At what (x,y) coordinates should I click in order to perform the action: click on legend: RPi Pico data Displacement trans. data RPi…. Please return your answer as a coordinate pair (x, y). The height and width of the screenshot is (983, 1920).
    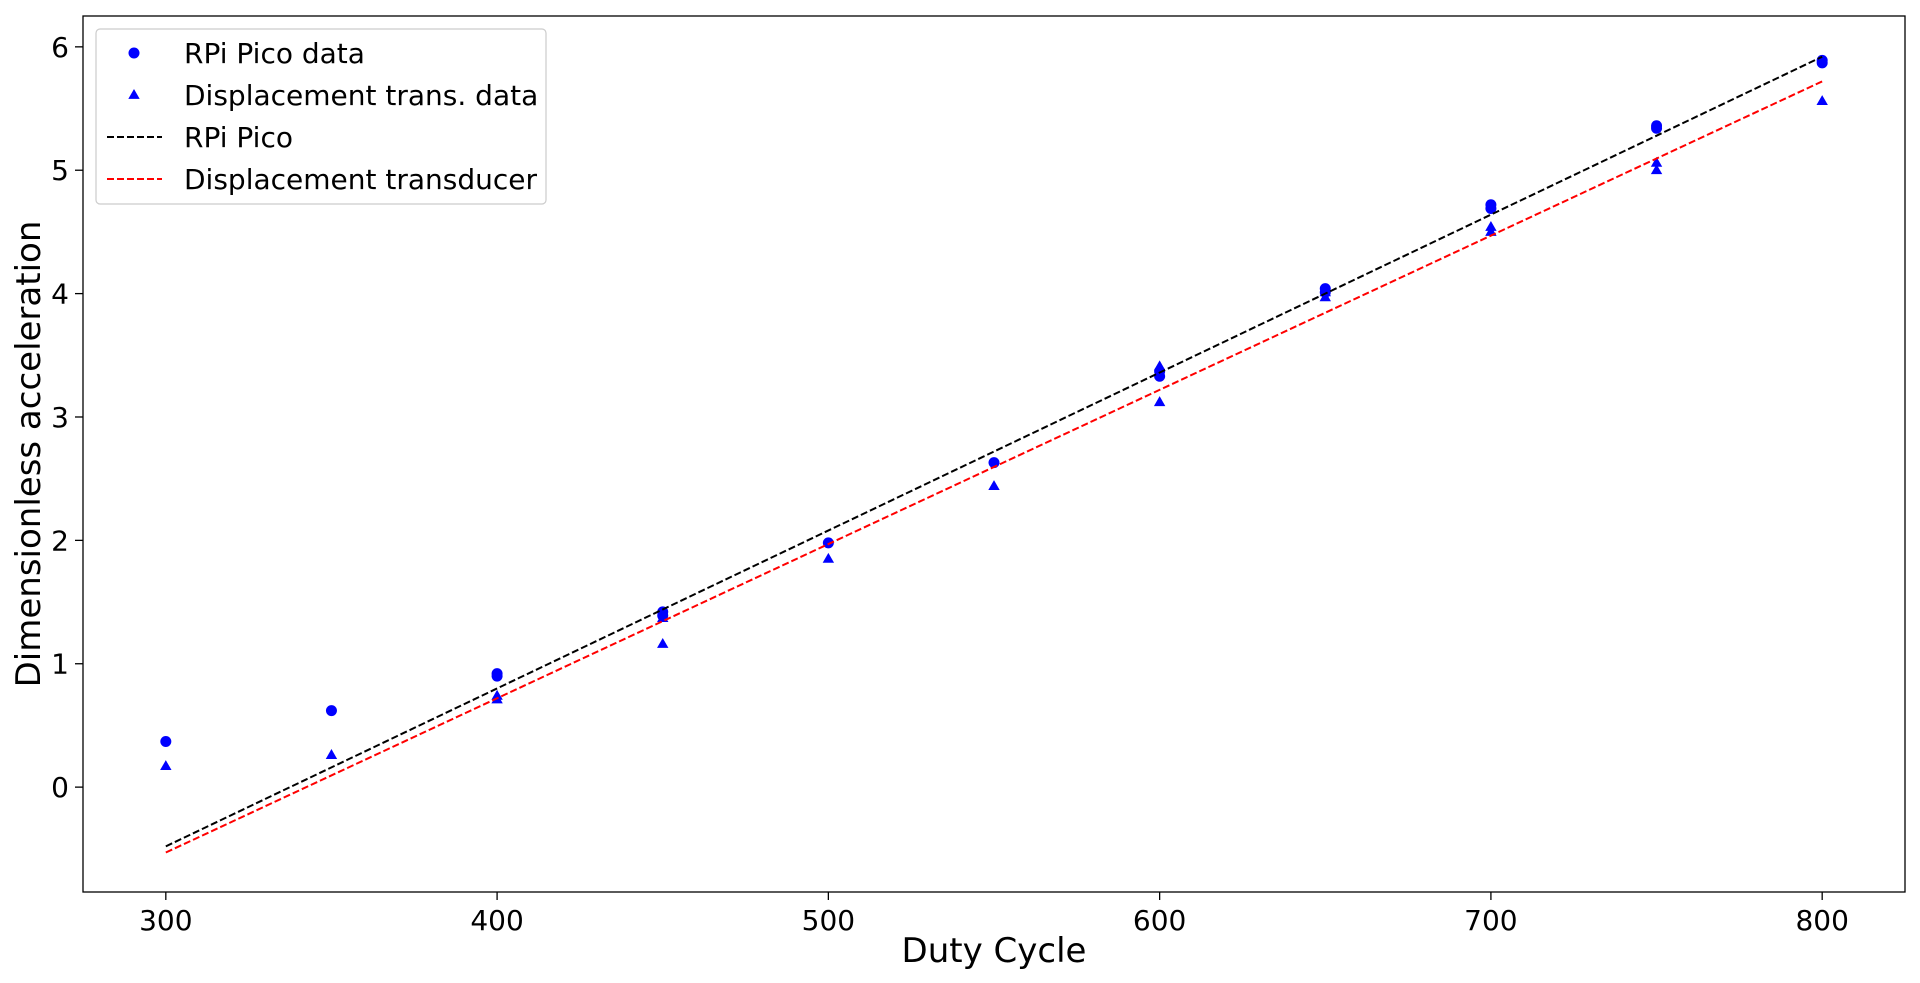
    Looking at the image, I should click on (321, 116).